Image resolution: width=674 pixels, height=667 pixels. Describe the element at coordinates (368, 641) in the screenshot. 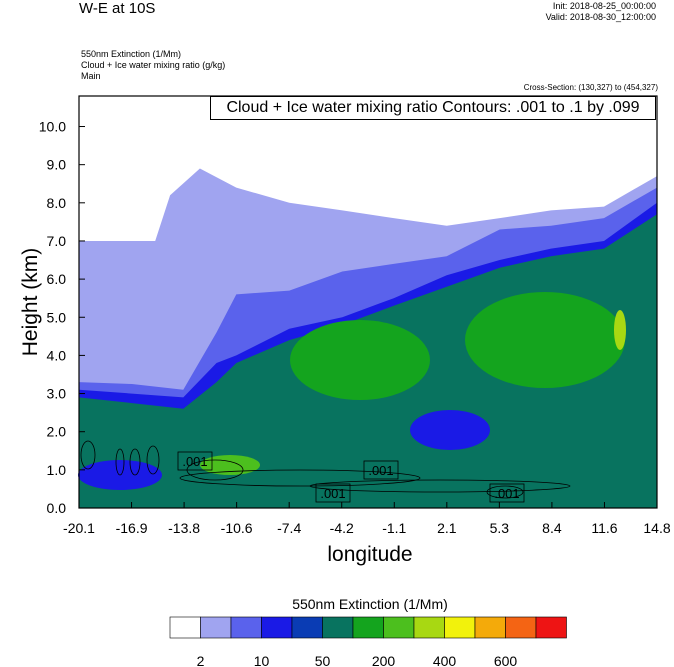

I see `colorbar: 2 10 50 200 400 600` at that location.